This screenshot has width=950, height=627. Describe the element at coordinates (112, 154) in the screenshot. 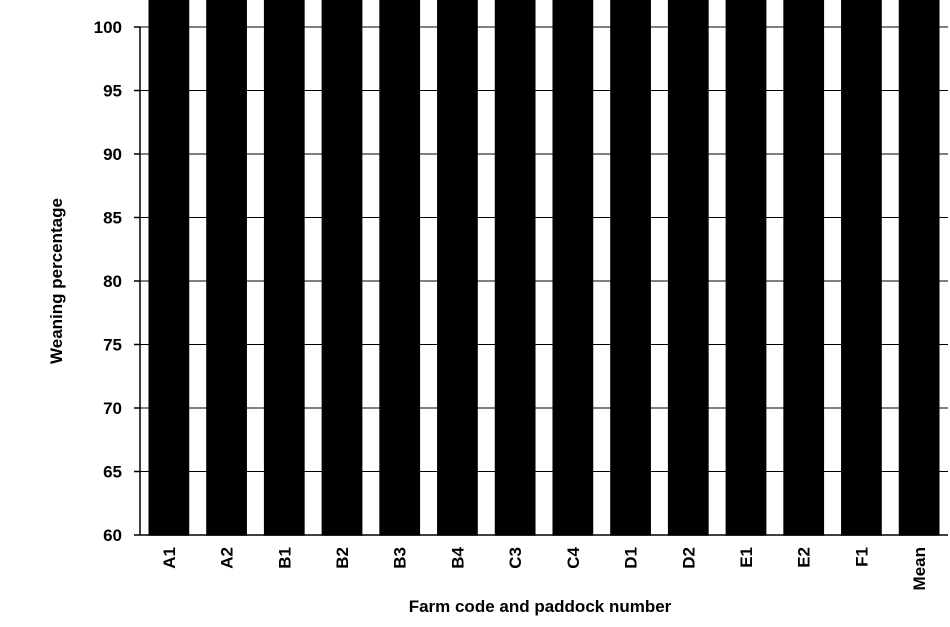

I see `y-tick-label: 90` at that location.